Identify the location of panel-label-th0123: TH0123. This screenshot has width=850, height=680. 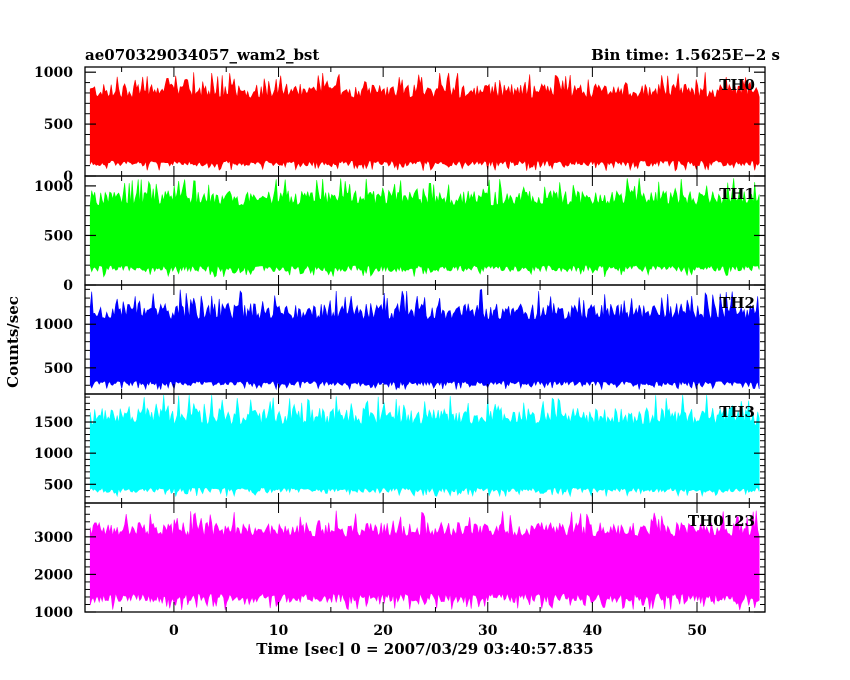
(721, 521).